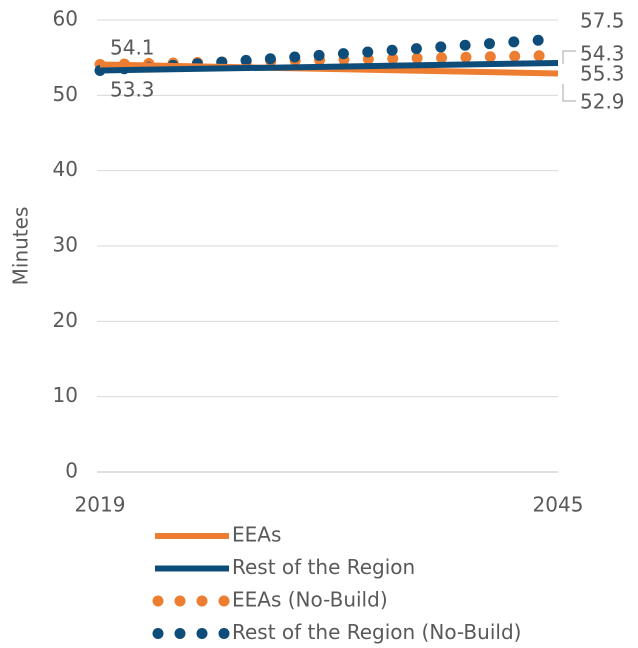  I want to click on legend-label: EEAs (No-Build), so click(310, 600).